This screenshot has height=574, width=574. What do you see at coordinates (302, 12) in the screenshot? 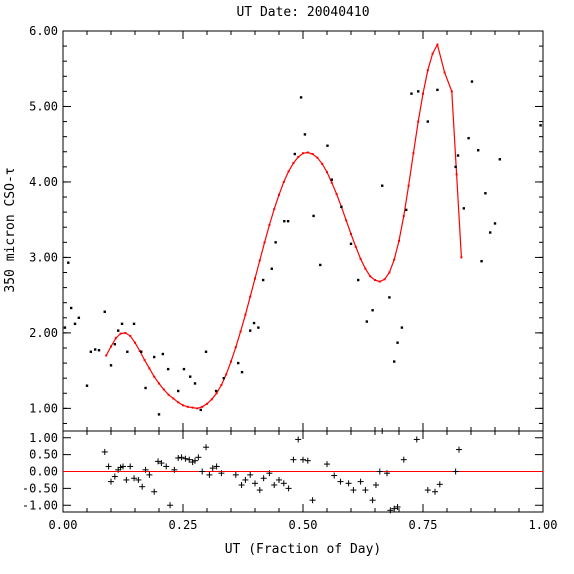
I see `chart-title: UT Date: 20040410` at bounding box center [302, 12].